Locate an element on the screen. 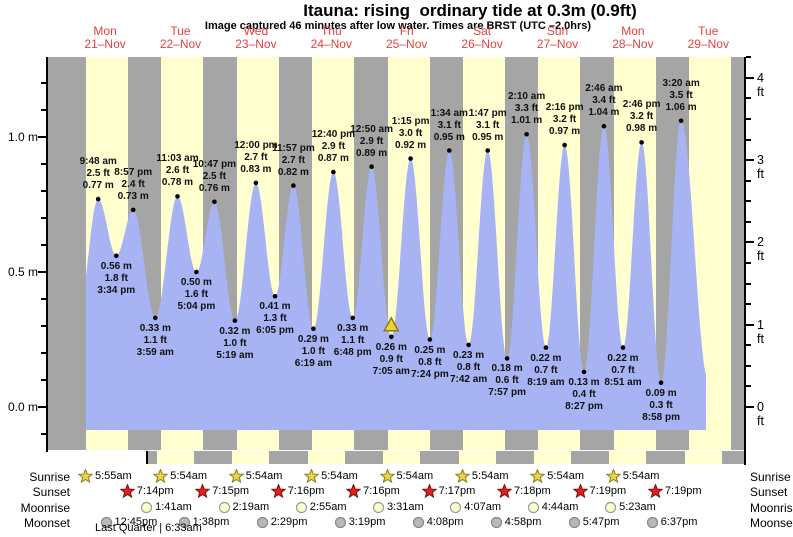 Image resolution: width=793 pixels, height=537 pixels. low-tide-label: 0.22 m 0.7 ft 8:19 am is located at coordinates (546, 370).